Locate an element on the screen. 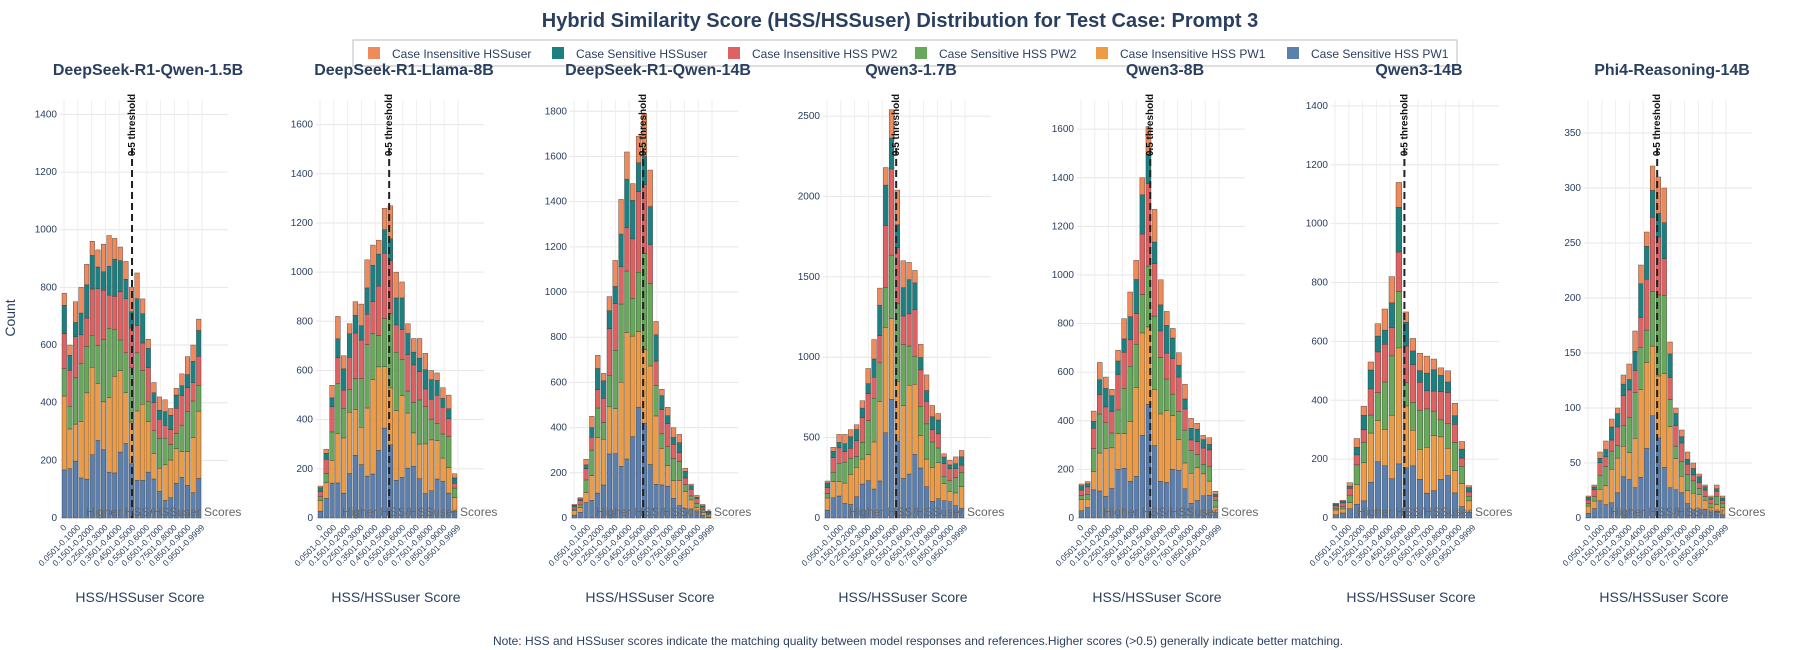  legend-item: Case Sensitive HSS PW2 is located at coordinates (996, 54).